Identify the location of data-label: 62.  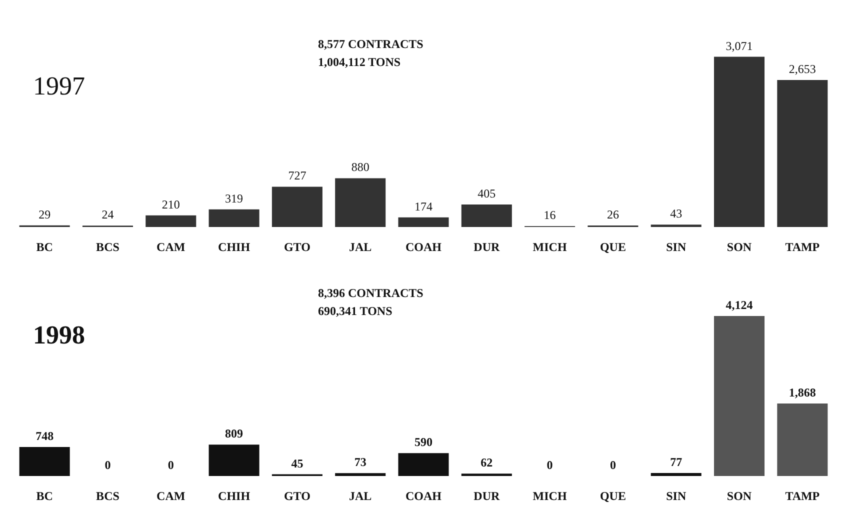
(486, 463).